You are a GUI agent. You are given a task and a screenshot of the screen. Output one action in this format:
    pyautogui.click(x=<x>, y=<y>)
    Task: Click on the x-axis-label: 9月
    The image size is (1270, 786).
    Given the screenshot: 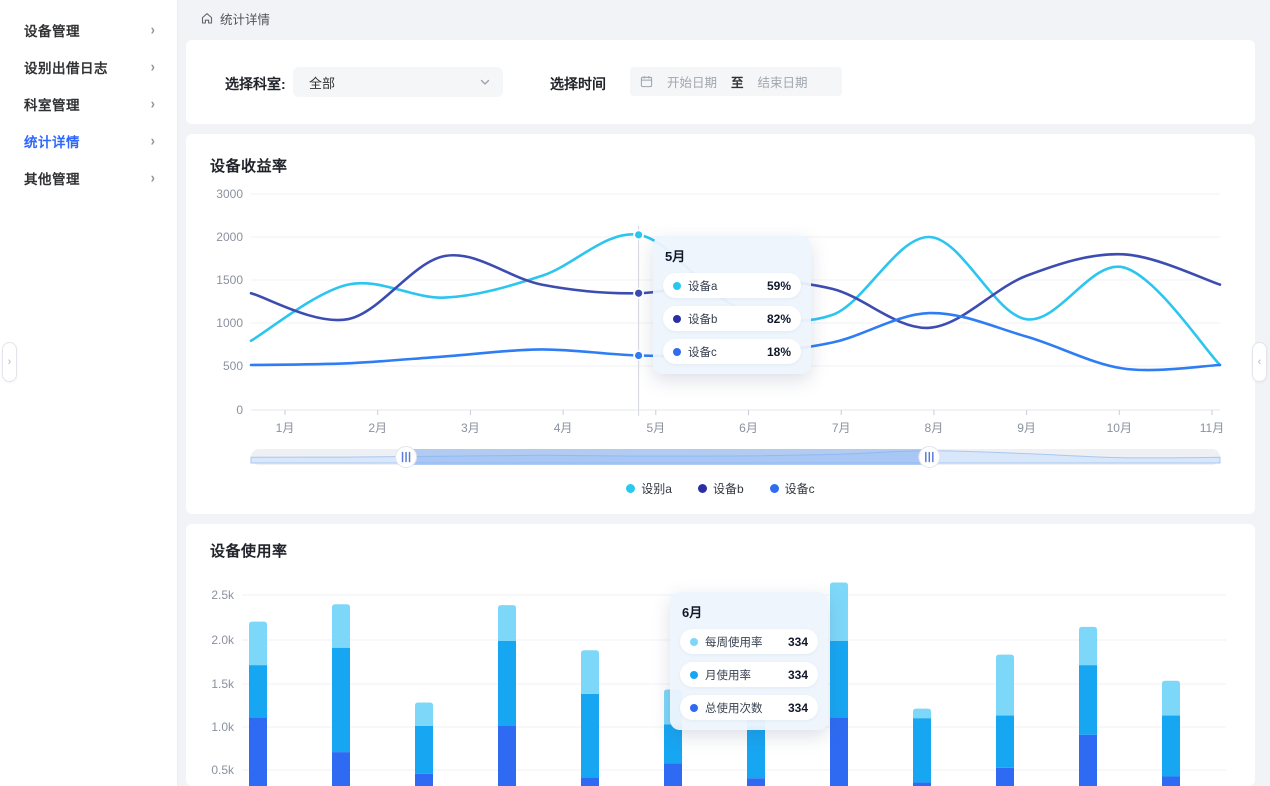 What is the action you would take?
    pyautogui.click(x=1026, y=428)
    